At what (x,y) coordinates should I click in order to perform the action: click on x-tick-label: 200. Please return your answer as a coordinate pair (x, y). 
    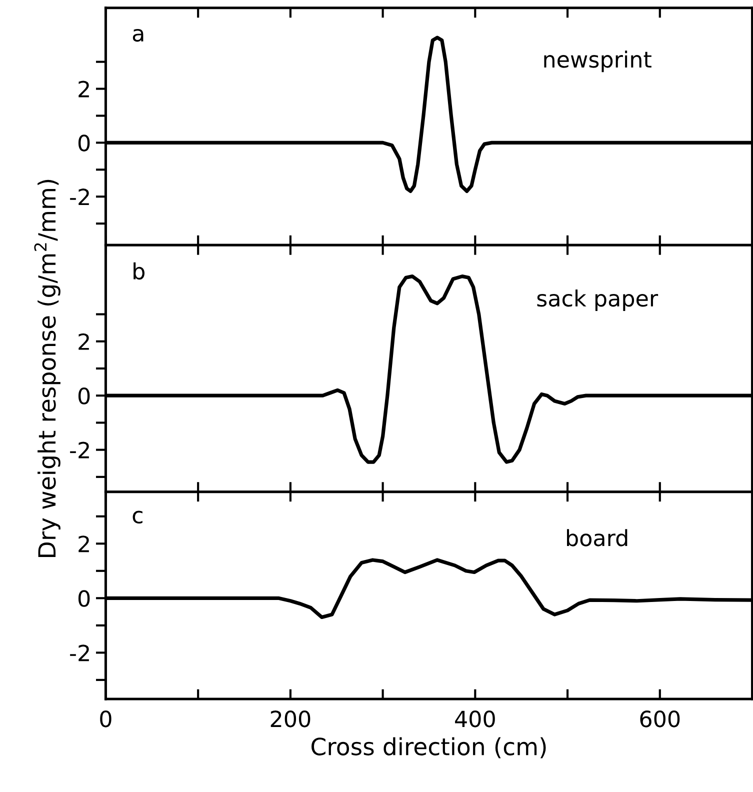
    Looking at the image, I should click on (290, 719).